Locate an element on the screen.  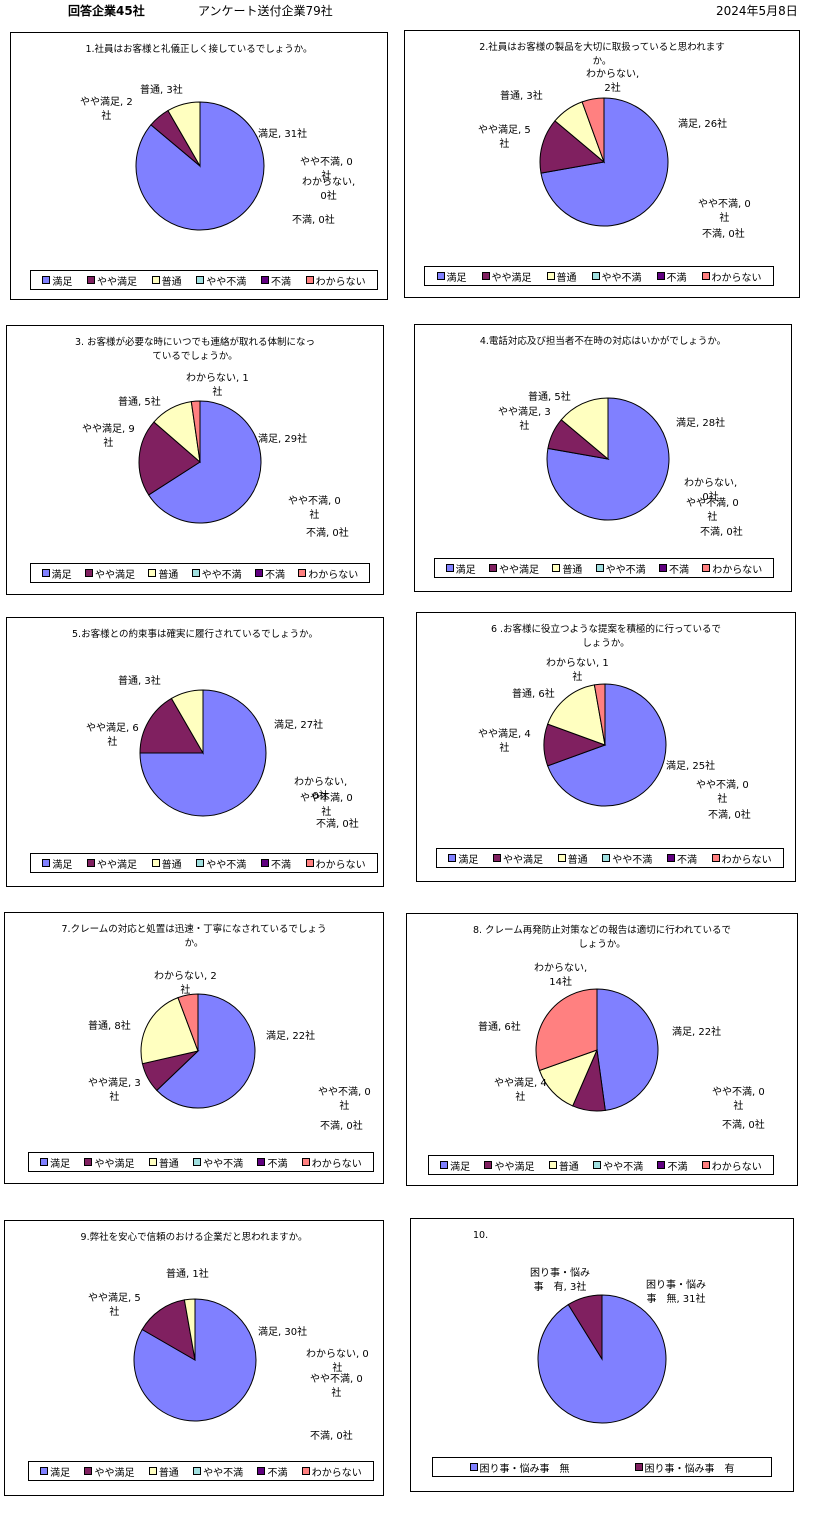
data-label-satisfied: 満足, 26社 is located at coordinates (703, 124).